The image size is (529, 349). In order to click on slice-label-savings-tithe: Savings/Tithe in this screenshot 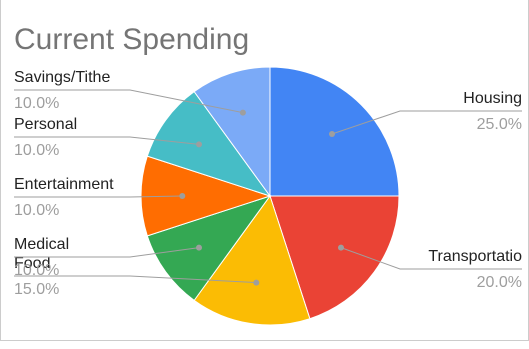, I will do `click(62, 77)`.